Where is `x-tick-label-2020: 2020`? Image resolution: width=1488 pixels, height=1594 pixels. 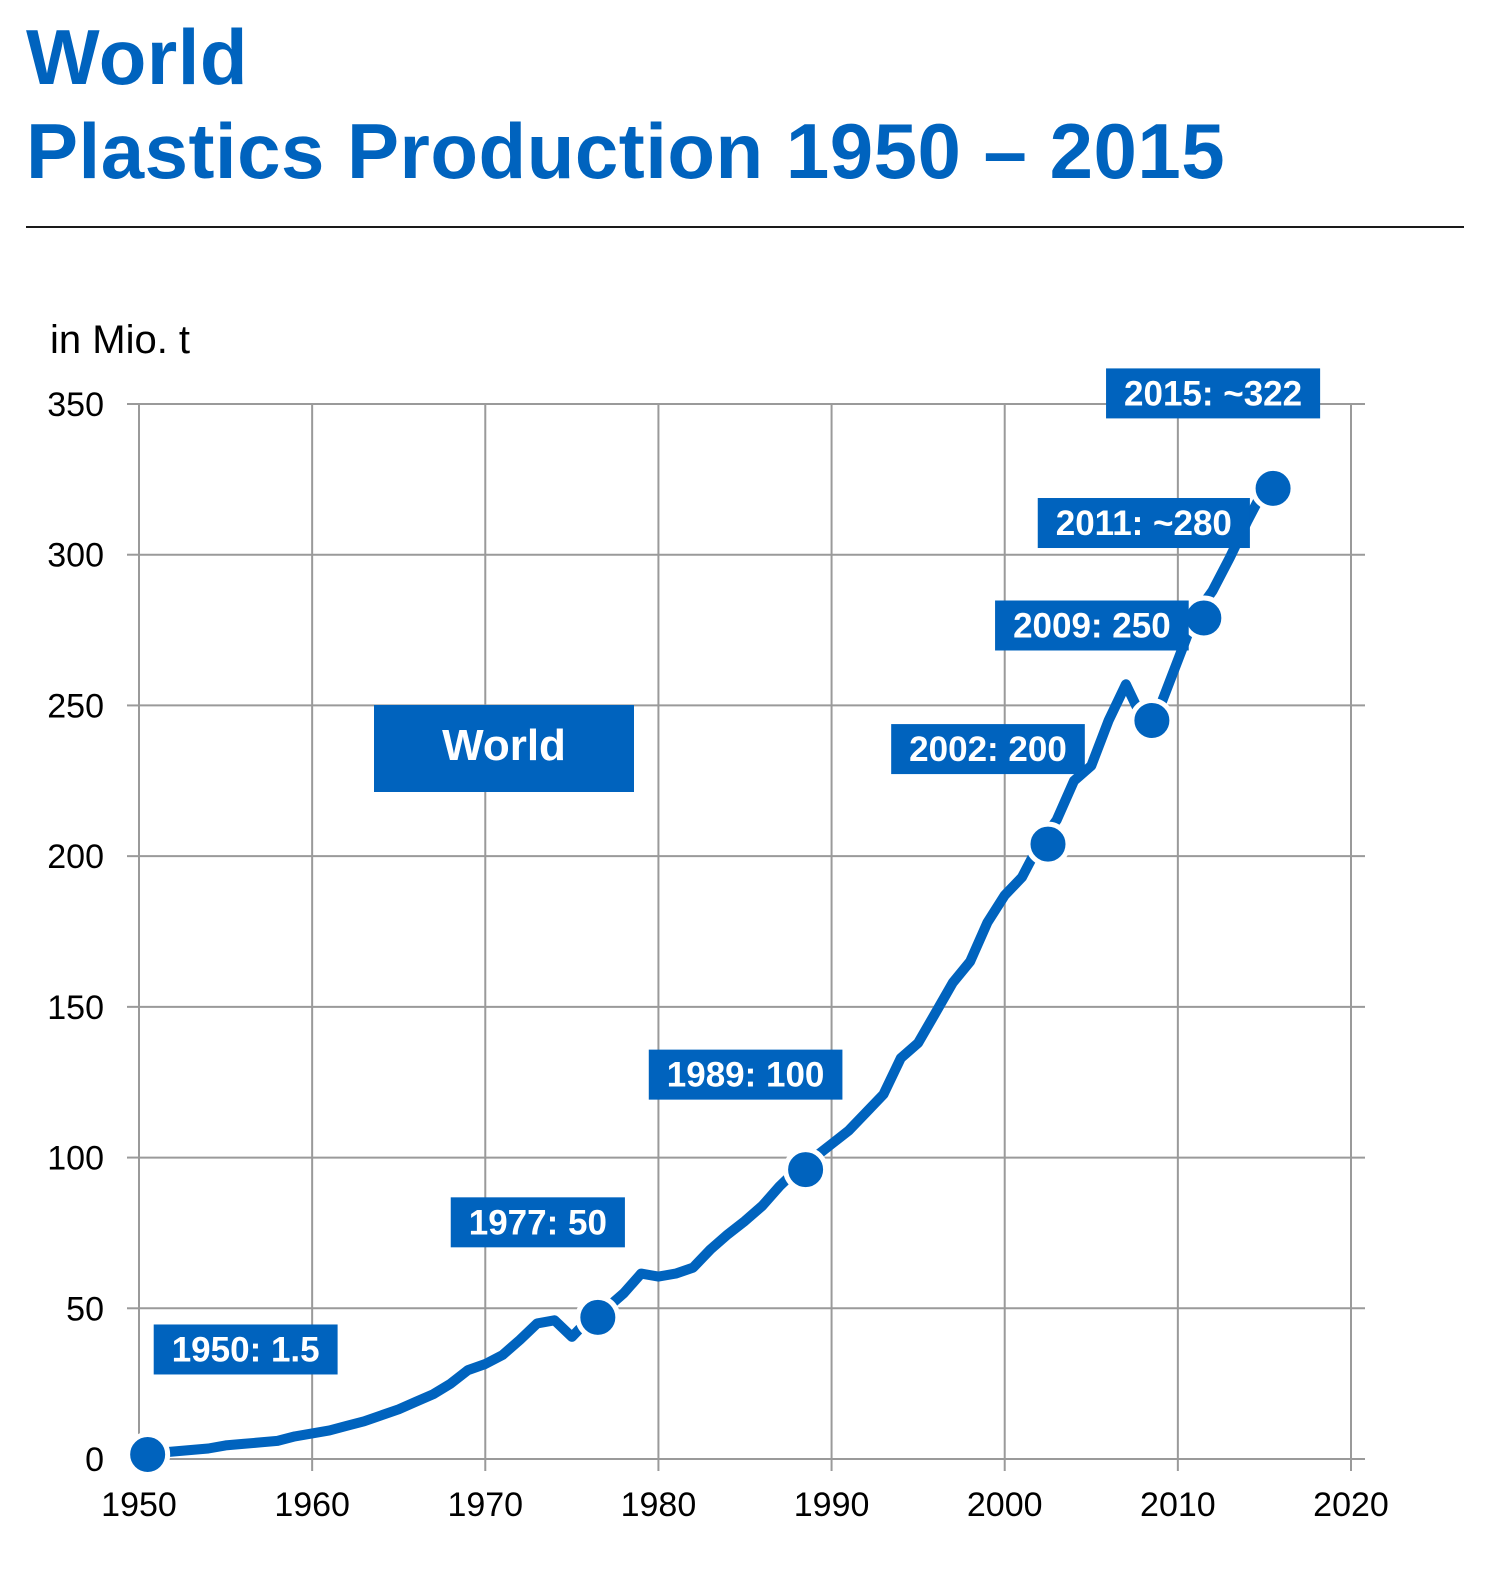
x-tick-label-2020: 2020 is located at coordinates (1351, 1505).